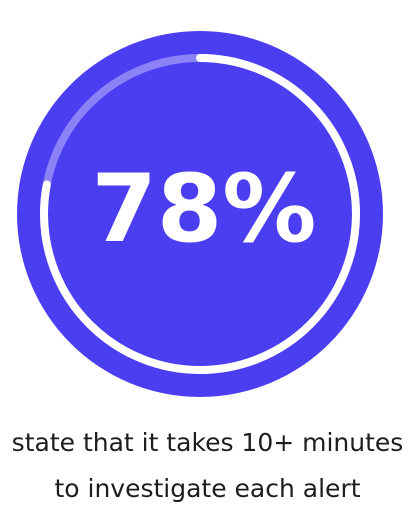 This screenshot has height=523, width=415. I want to click on caption-line: to investigate each alert, so click(207, 488).